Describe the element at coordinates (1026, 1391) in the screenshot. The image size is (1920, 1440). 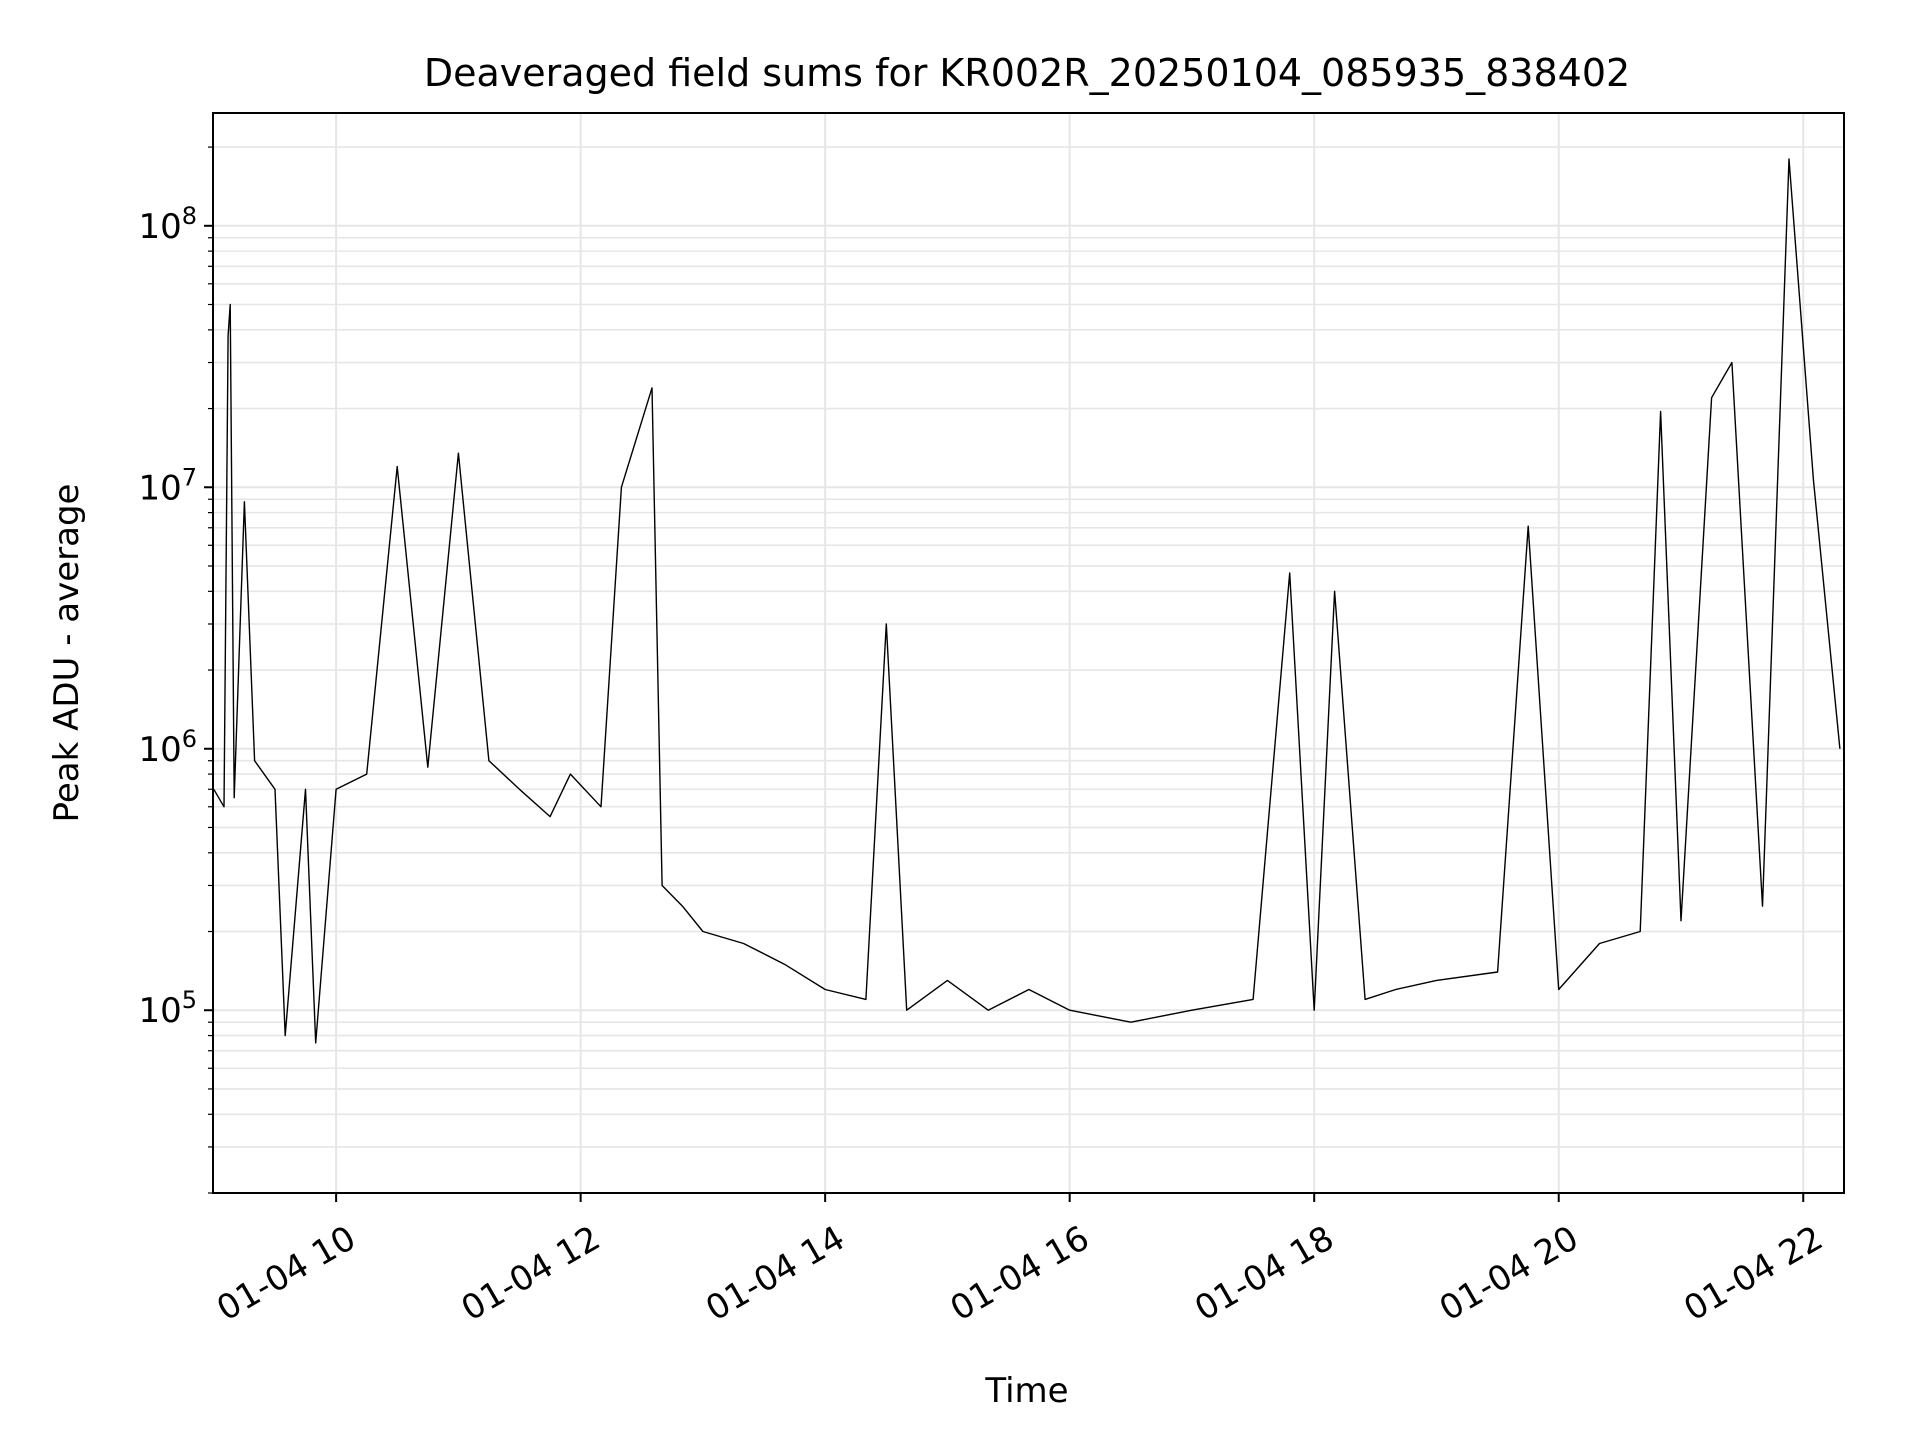
I see `x-axis-label: Time` at that location.